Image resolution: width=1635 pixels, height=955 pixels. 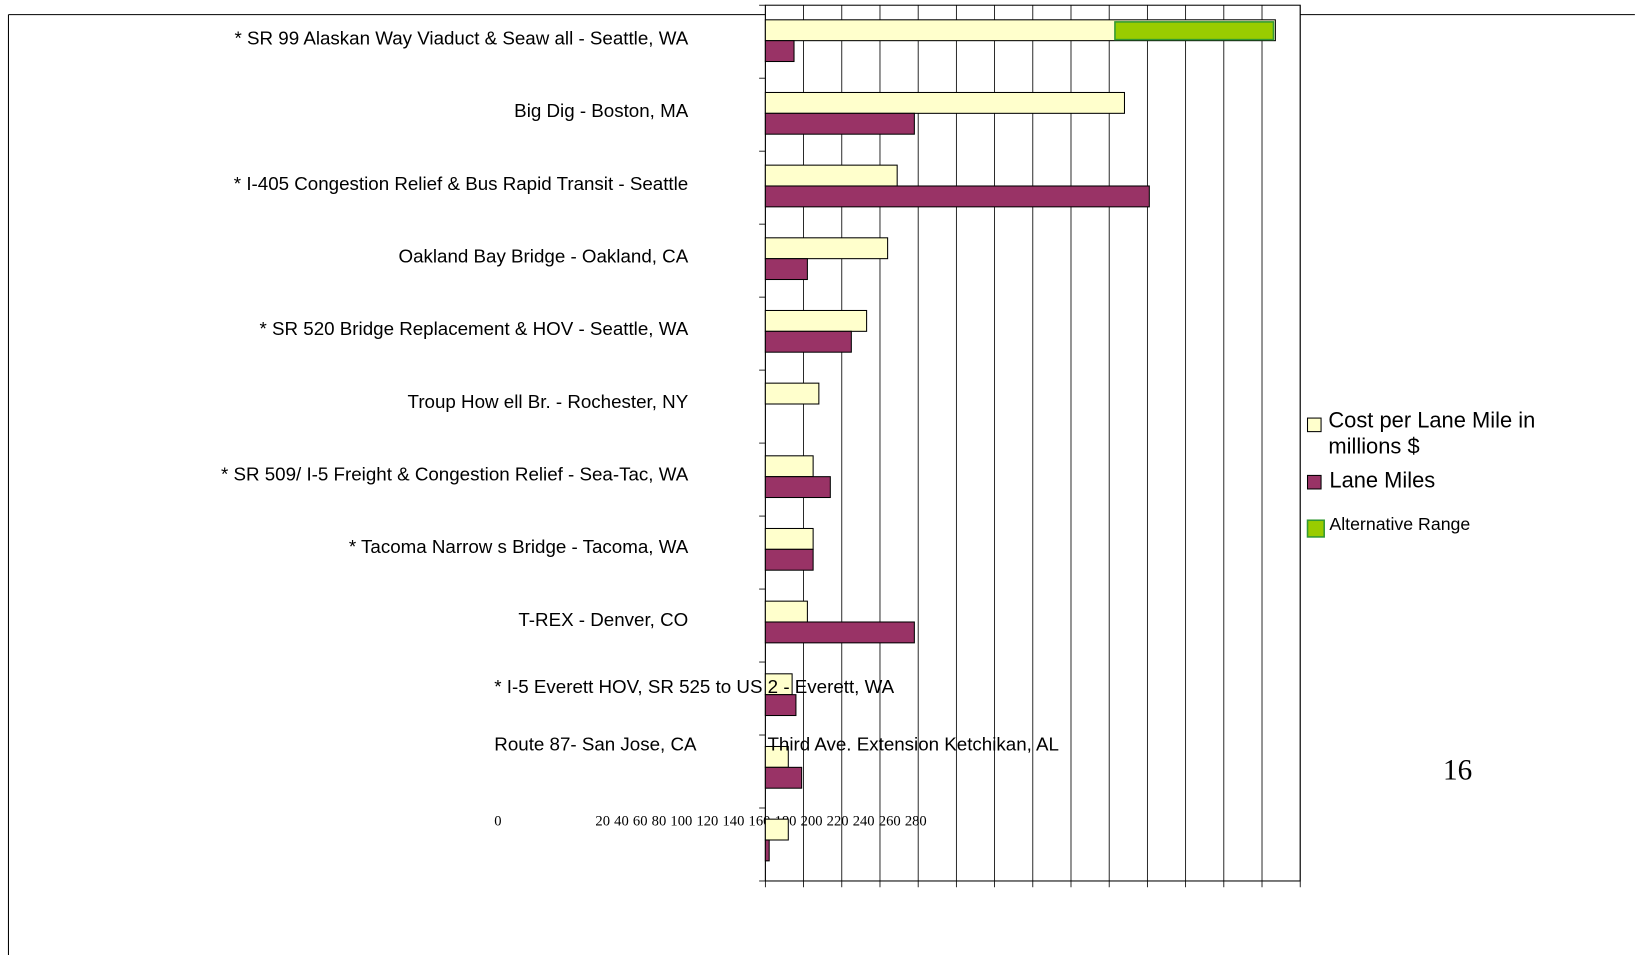 I want to click on x-tick-label: 80, so click(x=659, y=822).